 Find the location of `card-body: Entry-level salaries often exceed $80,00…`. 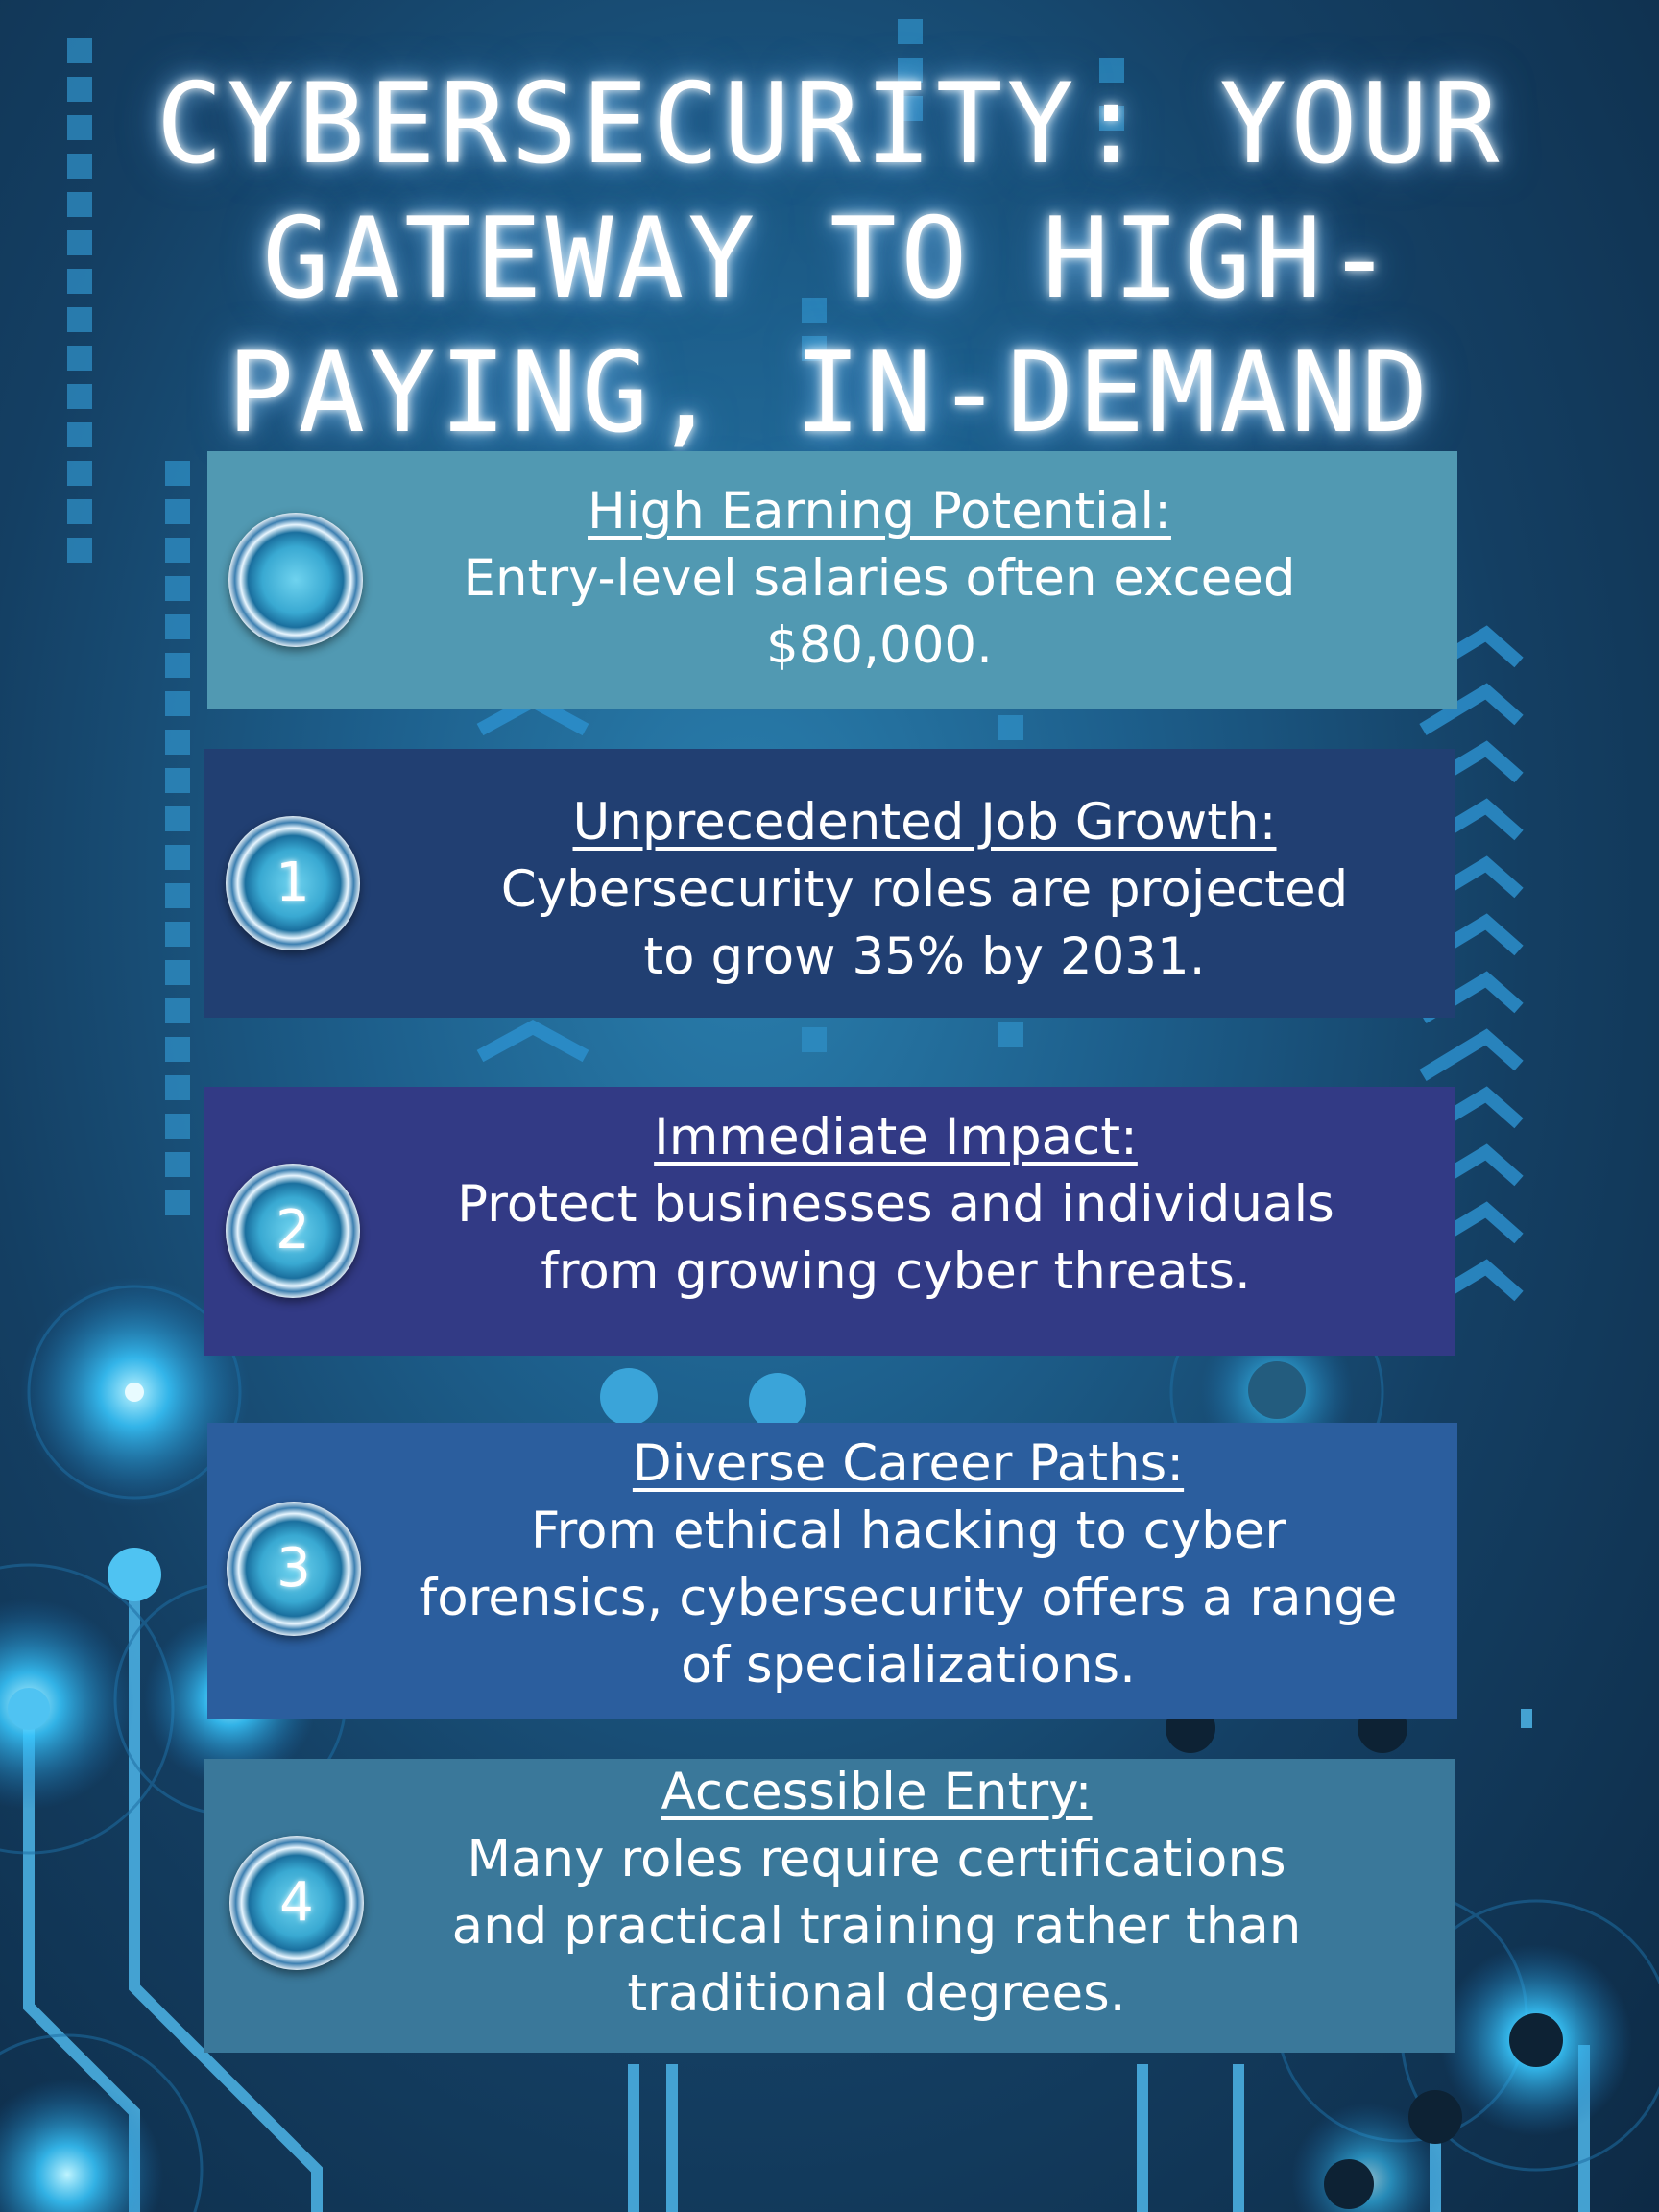

card-body: Entry-level salaries often exceed $80,00… is located at coordinates (879, 612).